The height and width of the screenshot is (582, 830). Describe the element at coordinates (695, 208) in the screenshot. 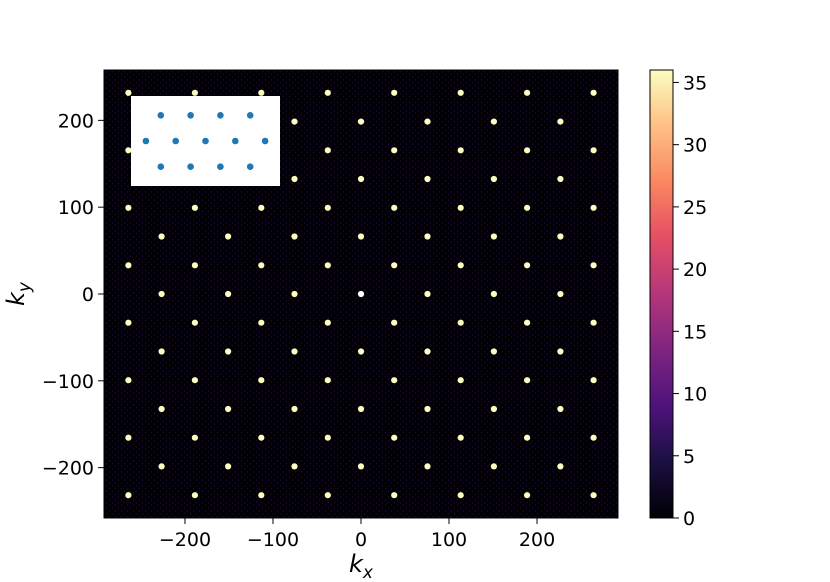

I see `colorbar-tick-label: 25` at that location.